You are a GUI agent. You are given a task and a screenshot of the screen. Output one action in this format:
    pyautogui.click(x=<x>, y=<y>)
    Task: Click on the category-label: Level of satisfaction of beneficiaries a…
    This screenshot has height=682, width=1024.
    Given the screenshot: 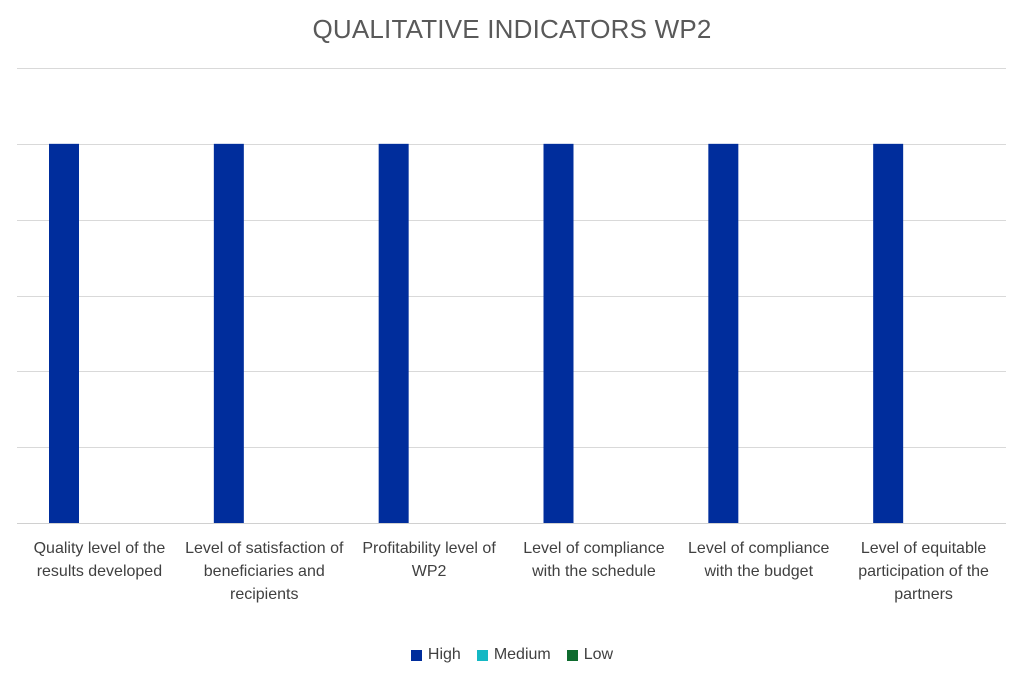 What is the action you would take?
    pyautogui.click(x=264, y=571)
    